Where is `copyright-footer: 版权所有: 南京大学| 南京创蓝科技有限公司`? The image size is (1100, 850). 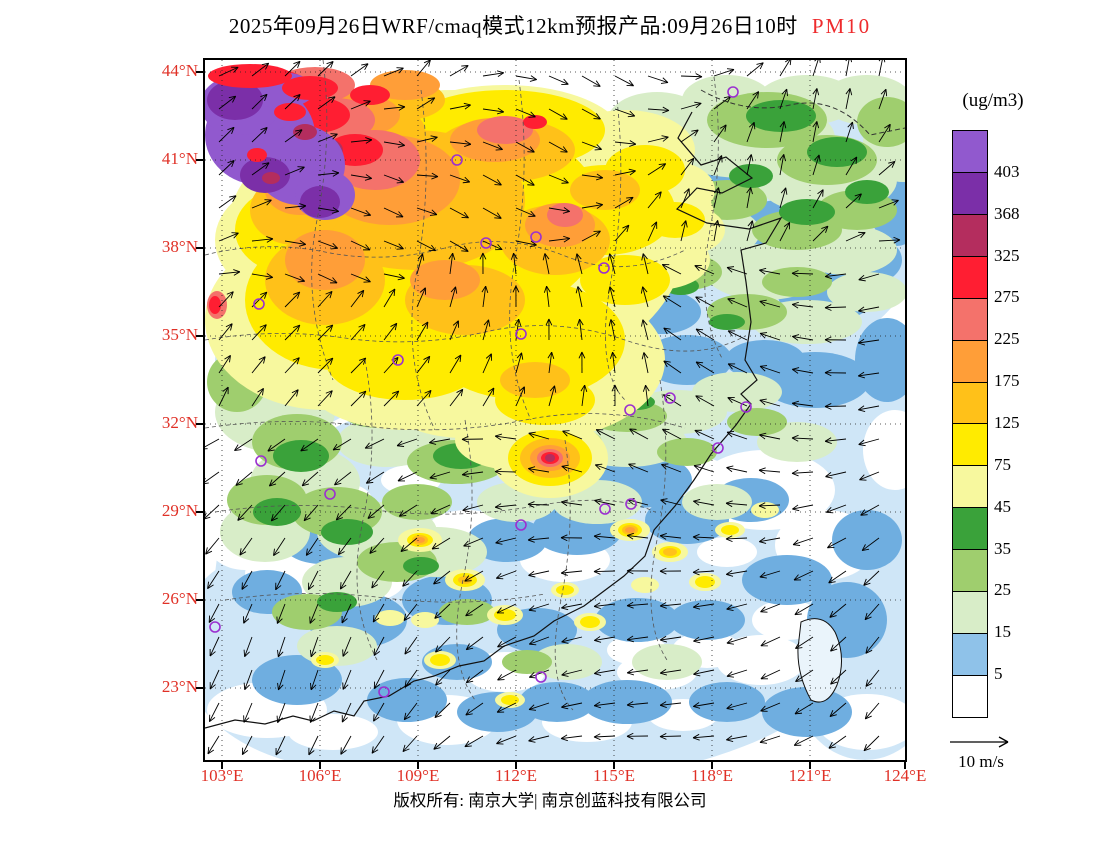 copyright-footer: 版权所有: 南京大学| 南京创蓝科技有限公司 is located at coordinates (550, 800).